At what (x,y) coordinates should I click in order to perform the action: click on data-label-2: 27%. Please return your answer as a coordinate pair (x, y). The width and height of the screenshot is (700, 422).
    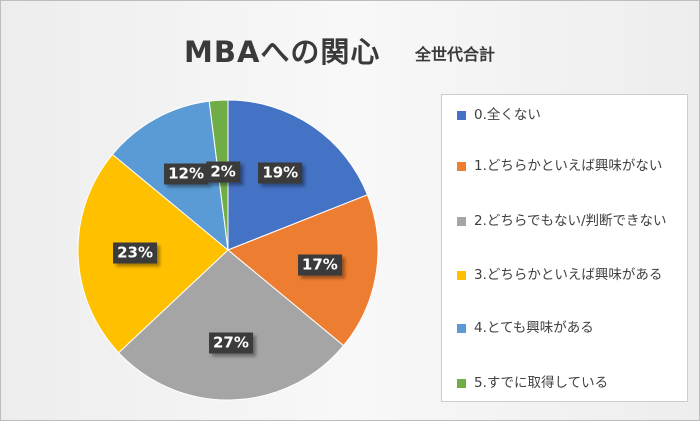
    Looking at the image, I should click on (230, 343).